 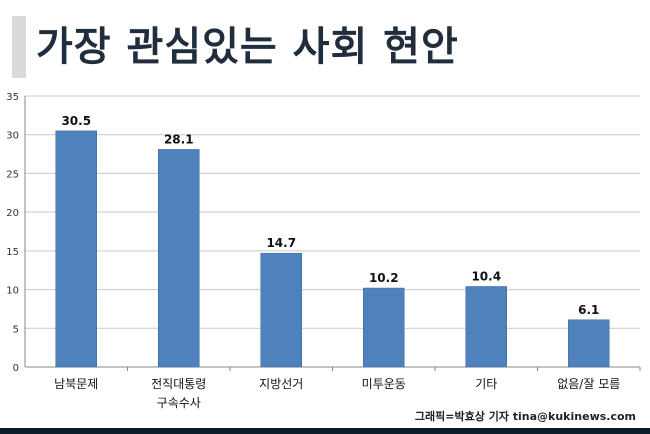 I want to click on x-tick-label: 없음/잘 모름, so click(x=588, y=384).